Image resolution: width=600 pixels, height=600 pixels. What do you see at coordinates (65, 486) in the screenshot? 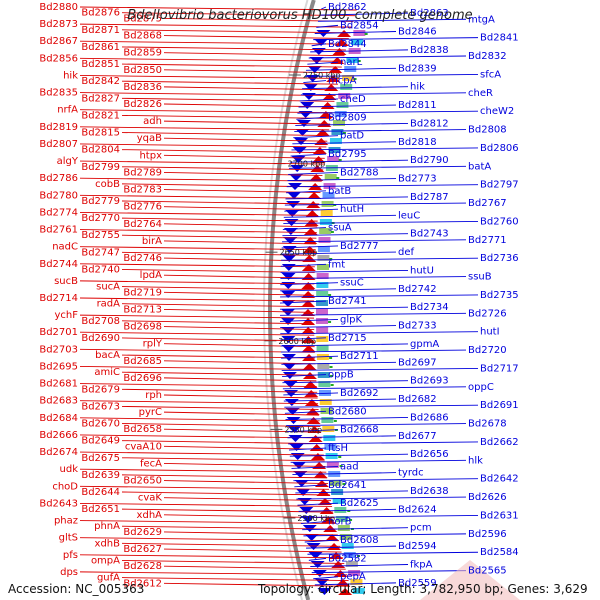
I see `reverse-gene-label: choD` at bounding box center [65, 486].